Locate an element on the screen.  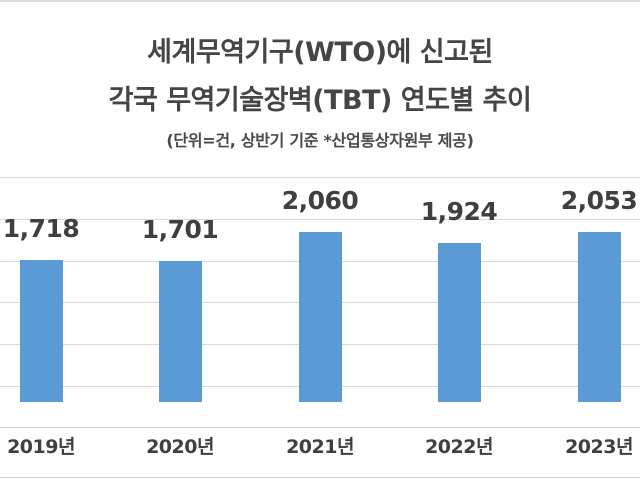
data-label-2020: 1,701 is located at coordinates (180, 230).